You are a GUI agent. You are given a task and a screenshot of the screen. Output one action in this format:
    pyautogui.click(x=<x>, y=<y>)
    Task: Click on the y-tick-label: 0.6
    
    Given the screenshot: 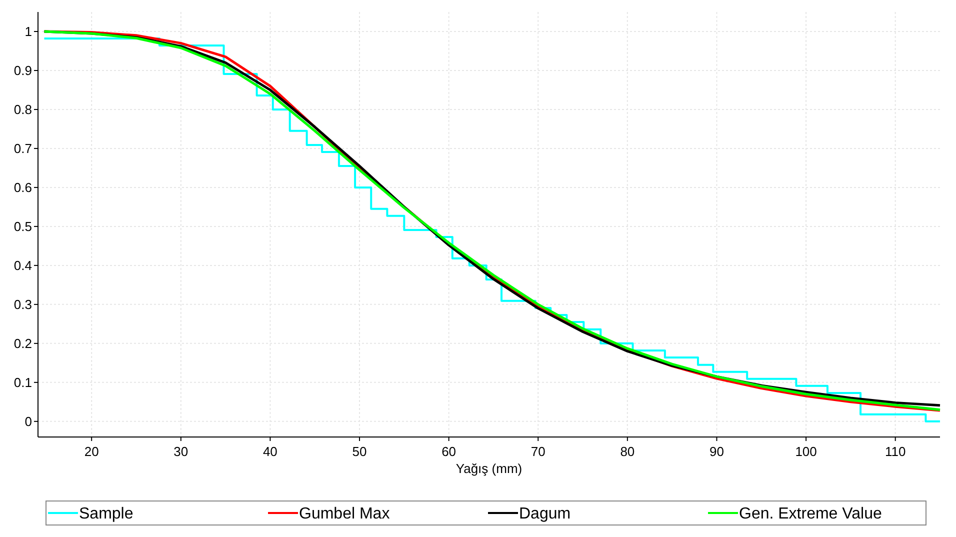 What is the action you would take?
    pyautogui.click(x=23, y=188)
    